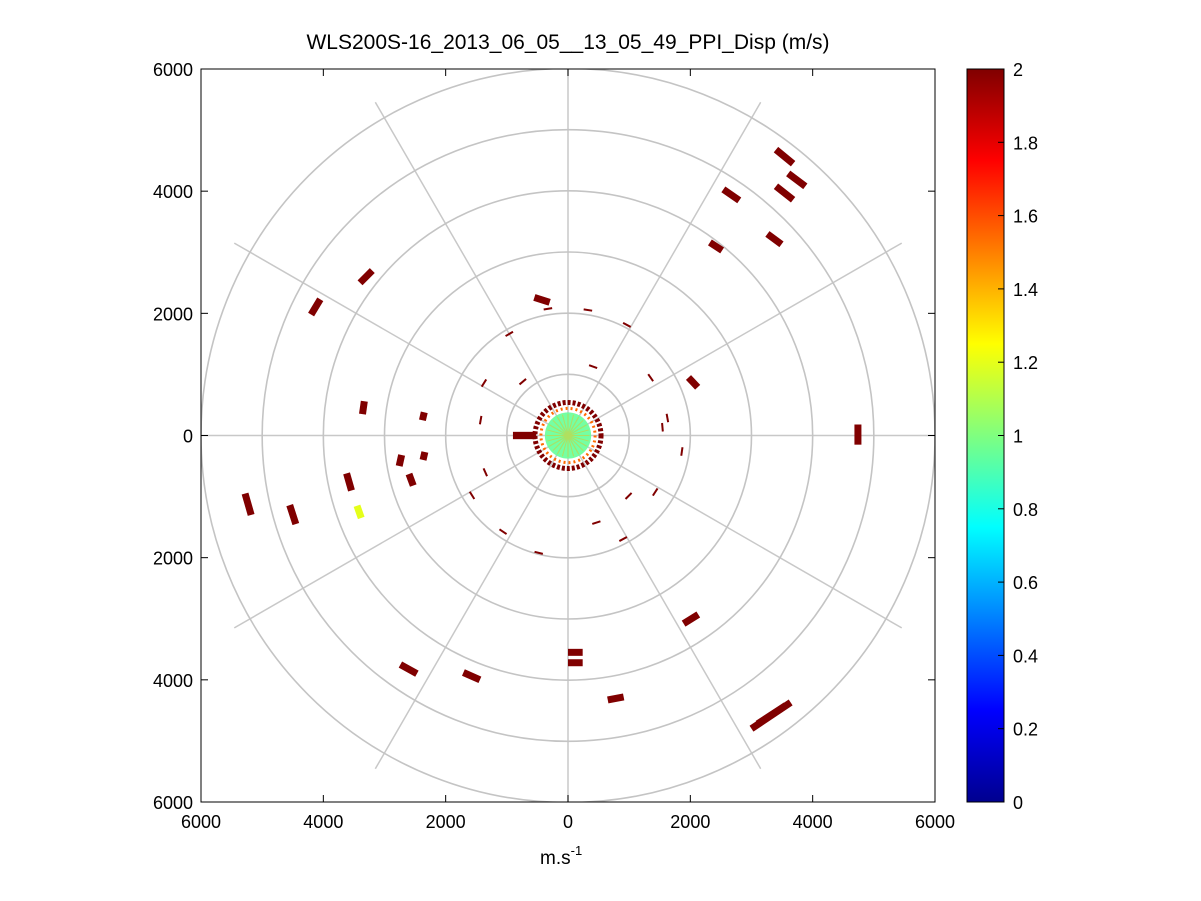 The height and width of the screenshot is (901, 1201). Describe the element at coordinates (173, 70) in the screenshot. I see `y-tick-label-0: 6000` at that location.